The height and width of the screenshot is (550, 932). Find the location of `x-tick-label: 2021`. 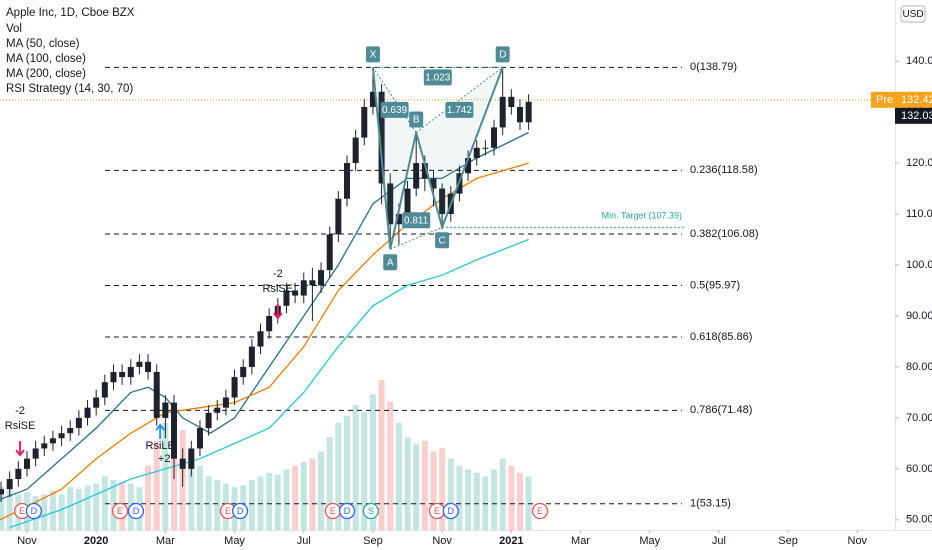

x-tick-label: 2021 is located at coordinates (511, 541).